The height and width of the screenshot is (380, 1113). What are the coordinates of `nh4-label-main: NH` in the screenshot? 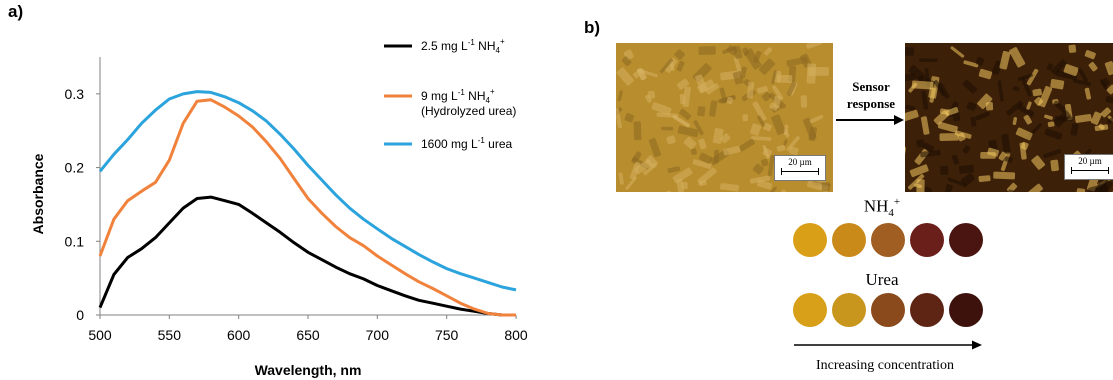 It's located at (876, 206).